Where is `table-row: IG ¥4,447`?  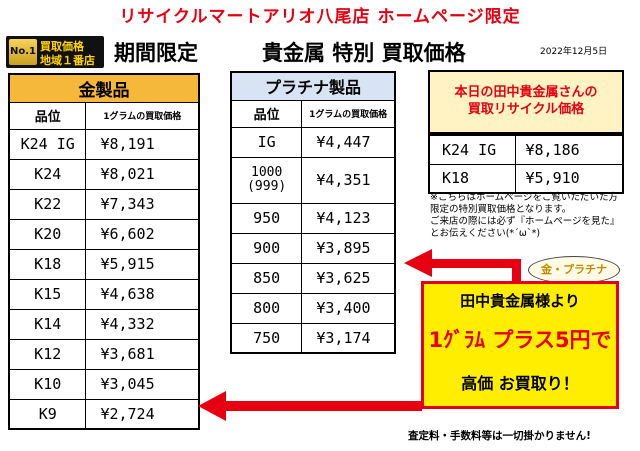
table-row: IG ¥4,447 is located at coordinates (313, 142).